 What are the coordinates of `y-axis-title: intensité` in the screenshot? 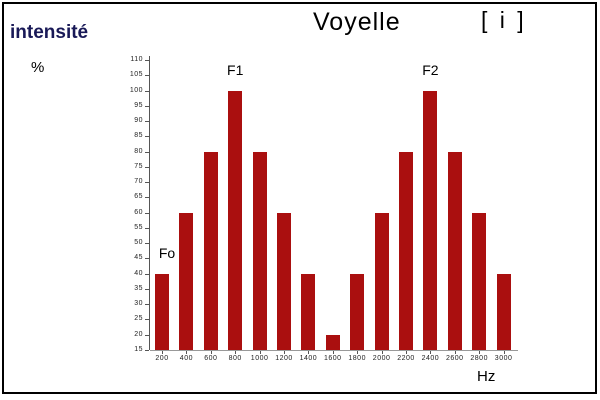 It's located at (49, 32).